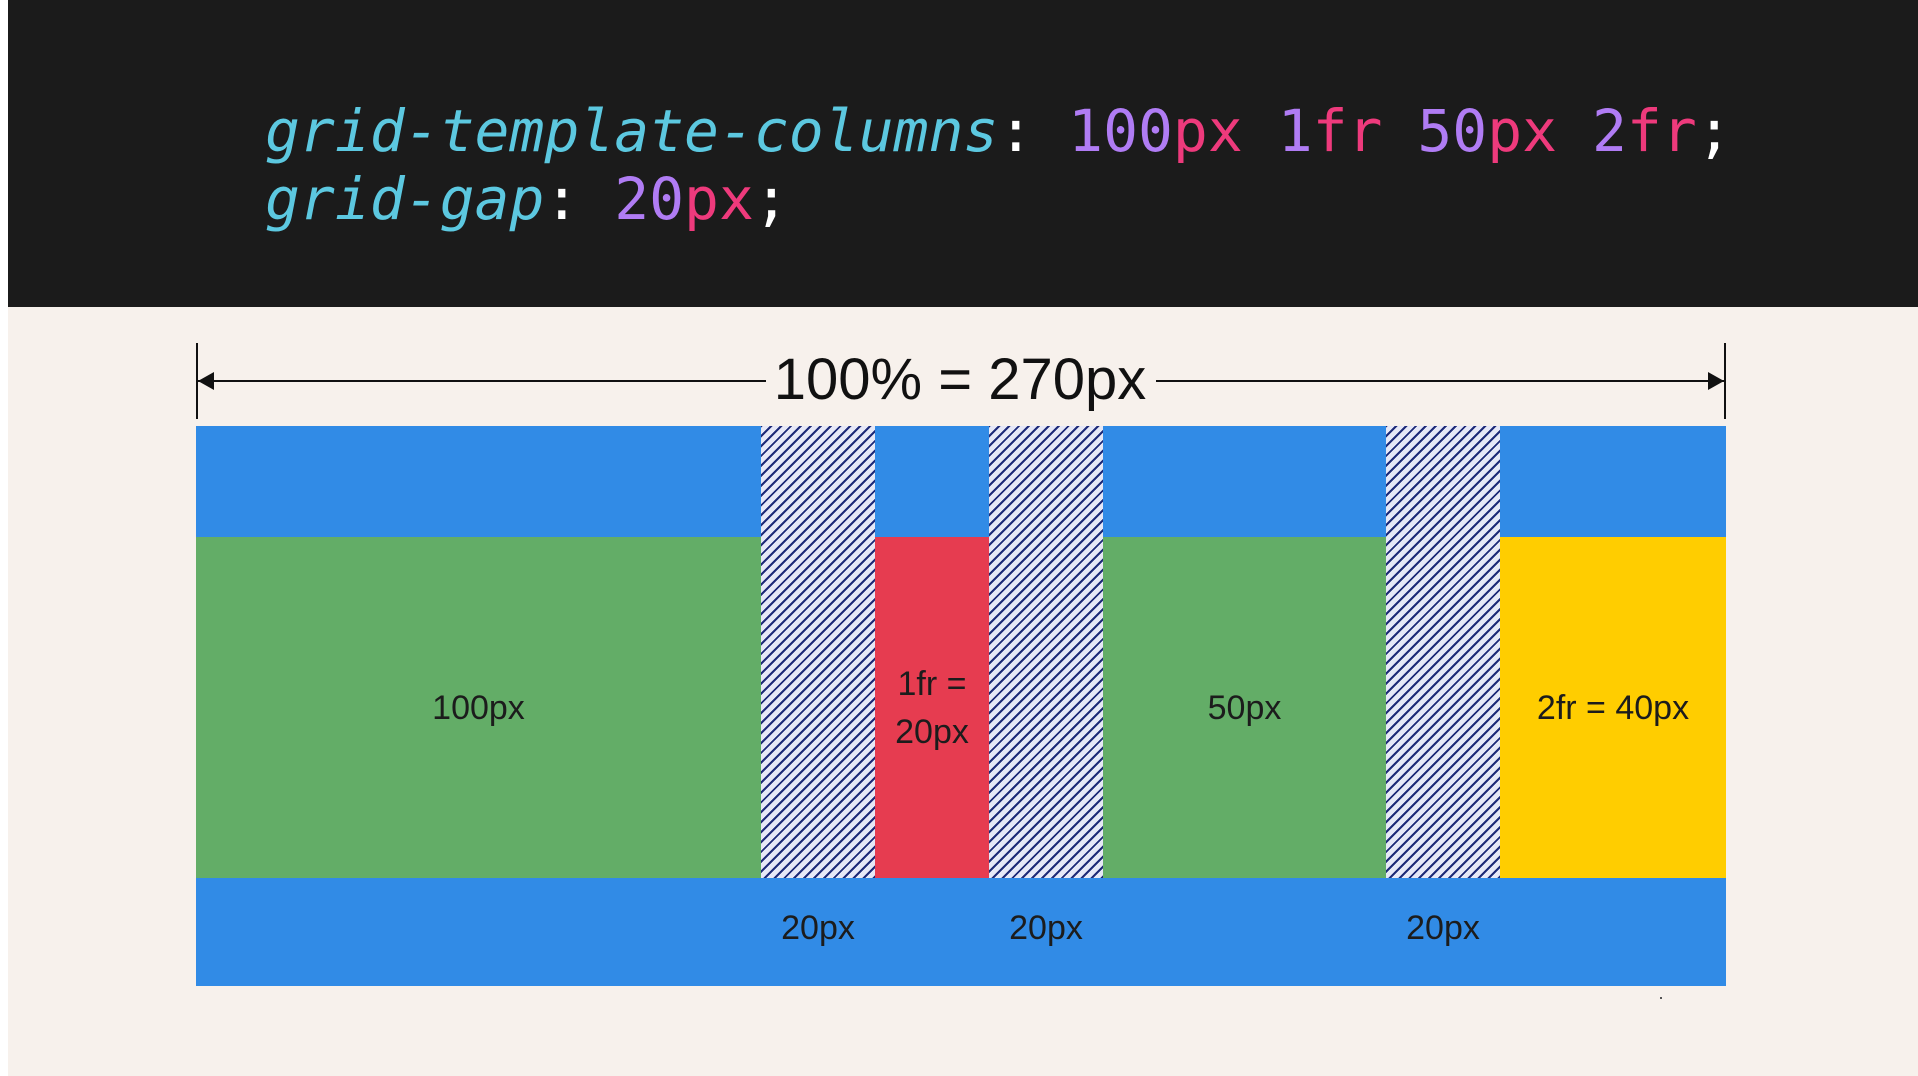 The image size is (1918, 1076). I want to click on total-width-label: 100% = 270px, so click(960, 379).